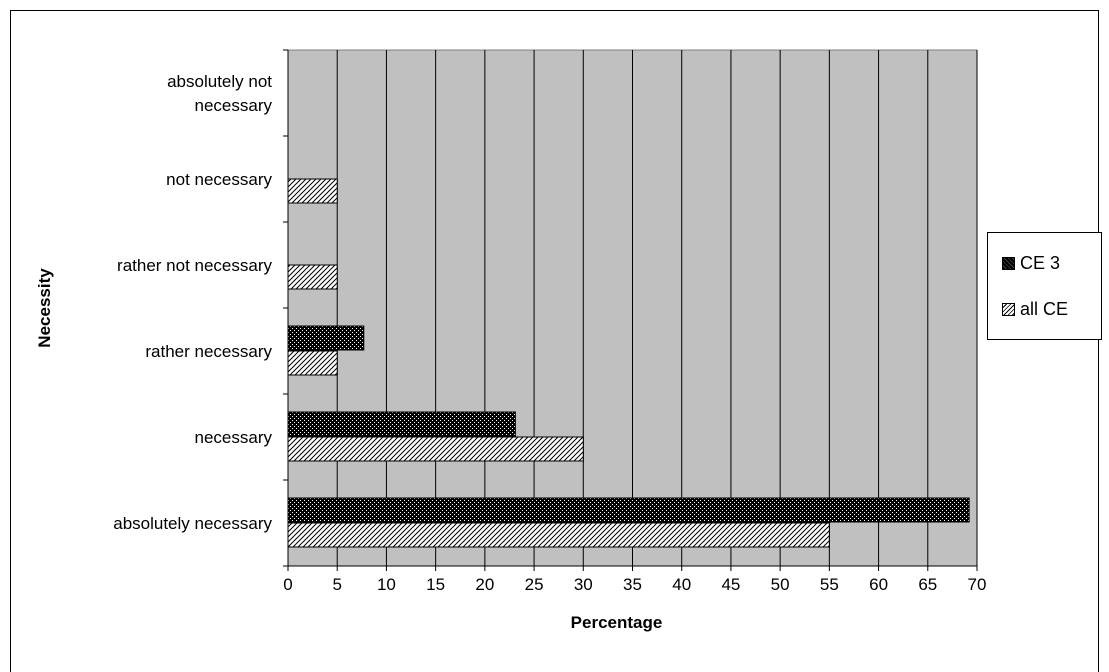 The image size is (1109, 672). What do you see at coordinates (435, 584) in the screenshot?
I see `x-tick-label: 15` at bounding box center [435, 584].